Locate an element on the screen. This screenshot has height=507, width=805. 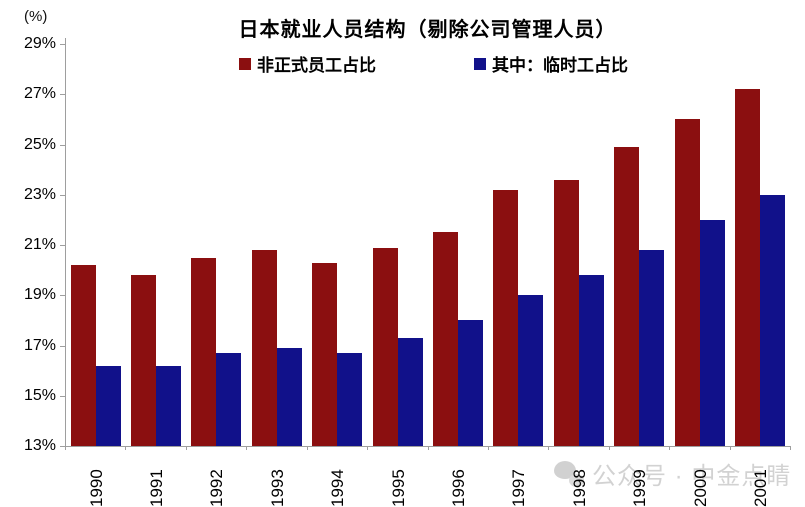
y-axis-tick-label: 27% is located at coordinates (39, 94).